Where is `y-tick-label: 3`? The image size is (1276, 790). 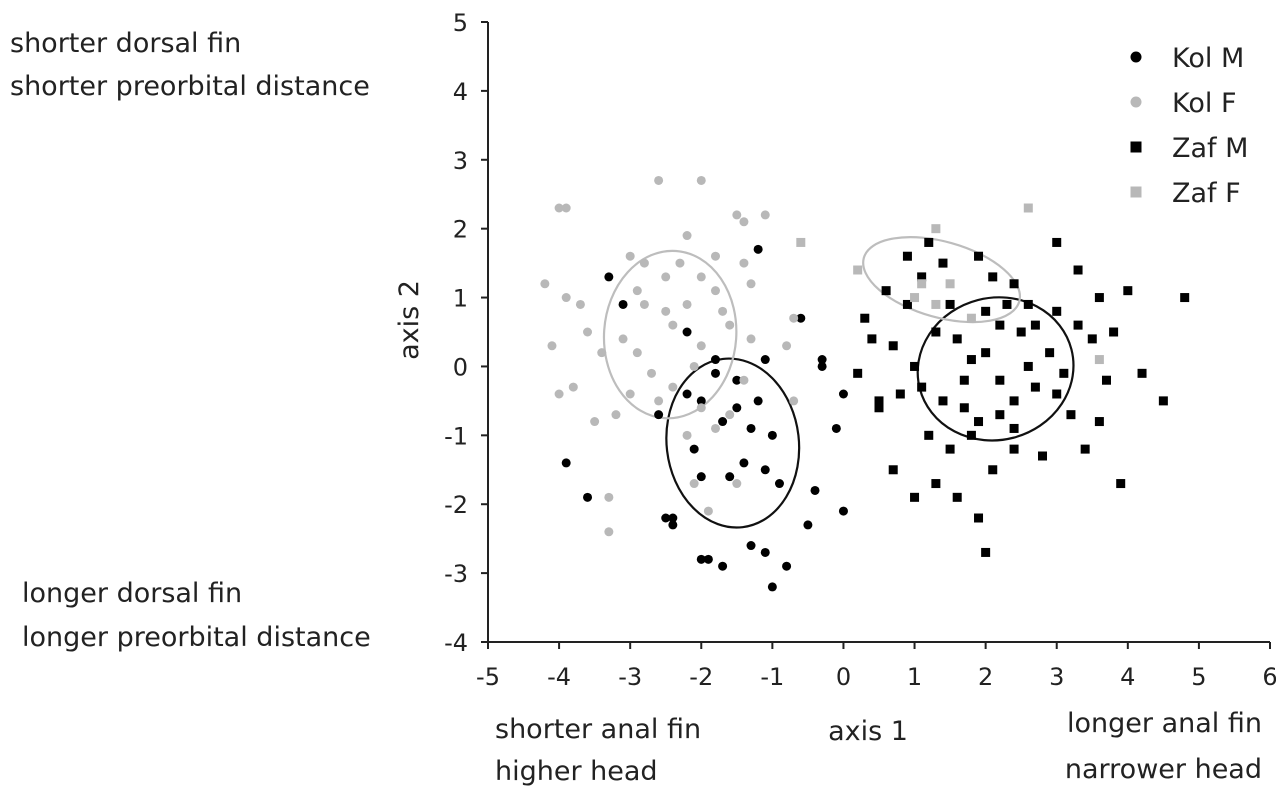 y-tick-label: 3 is located at coordinates (460, 161).